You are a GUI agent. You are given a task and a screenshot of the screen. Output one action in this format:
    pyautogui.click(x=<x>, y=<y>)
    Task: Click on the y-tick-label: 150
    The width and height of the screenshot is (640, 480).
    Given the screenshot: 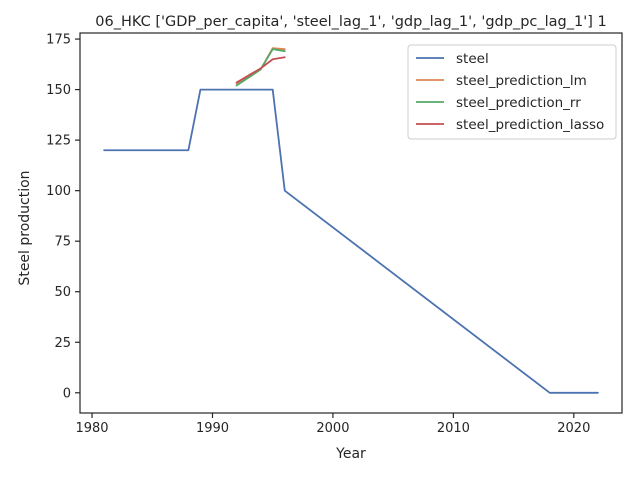 What is the action you would take?
    pyautogui.click(x=58, y=90)
    